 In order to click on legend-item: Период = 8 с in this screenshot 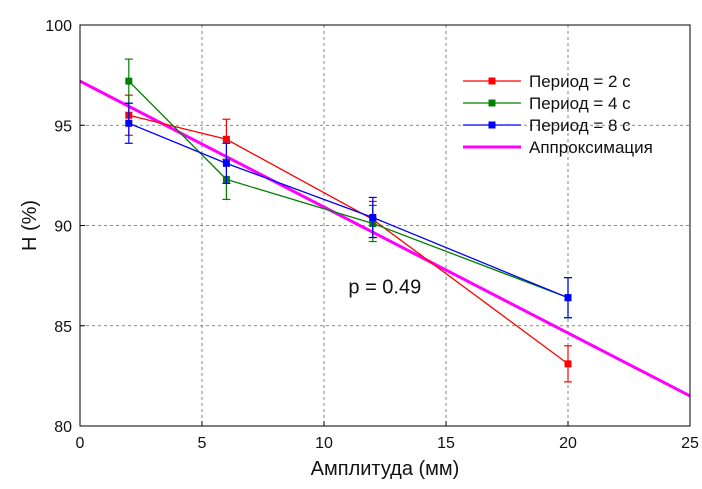, I will do `click(547, 125)`.